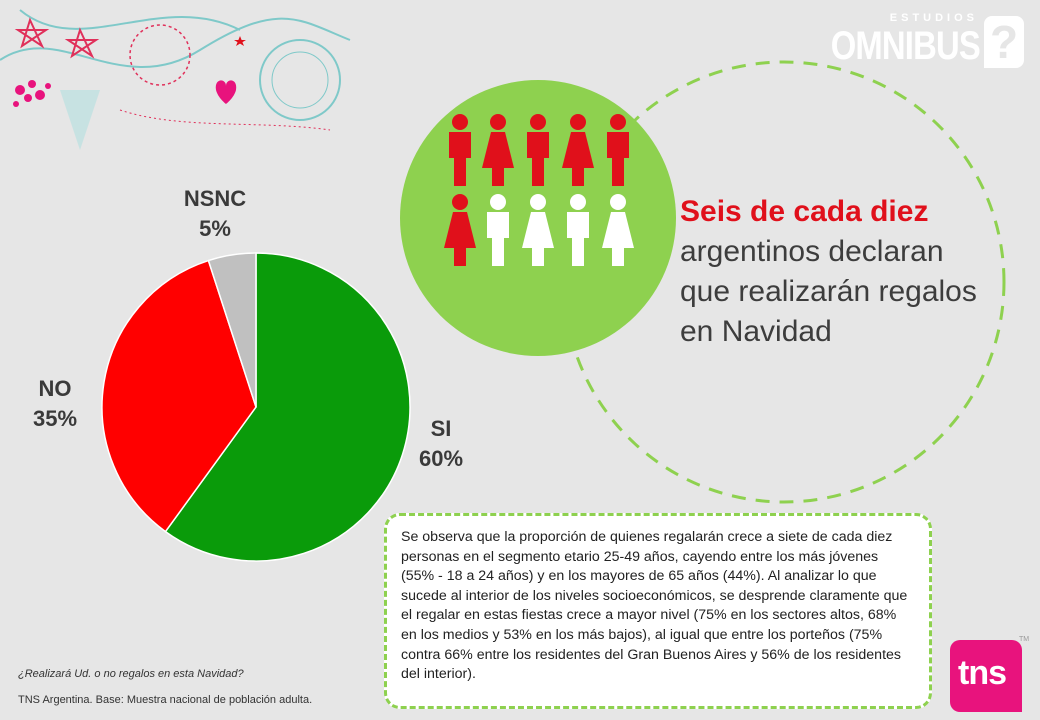 Image resolution: width=1040 pixels, height=720 pixels. I want to click on pie-label-si: SI 60%, so click(441, 444).